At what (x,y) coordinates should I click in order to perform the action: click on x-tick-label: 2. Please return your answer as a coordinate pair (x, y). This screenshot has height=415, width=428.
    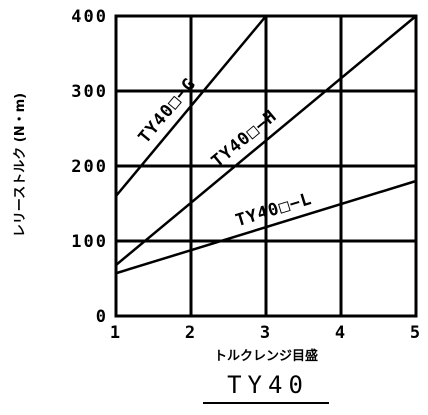
    Looking at the image, I should click on (191, 333).